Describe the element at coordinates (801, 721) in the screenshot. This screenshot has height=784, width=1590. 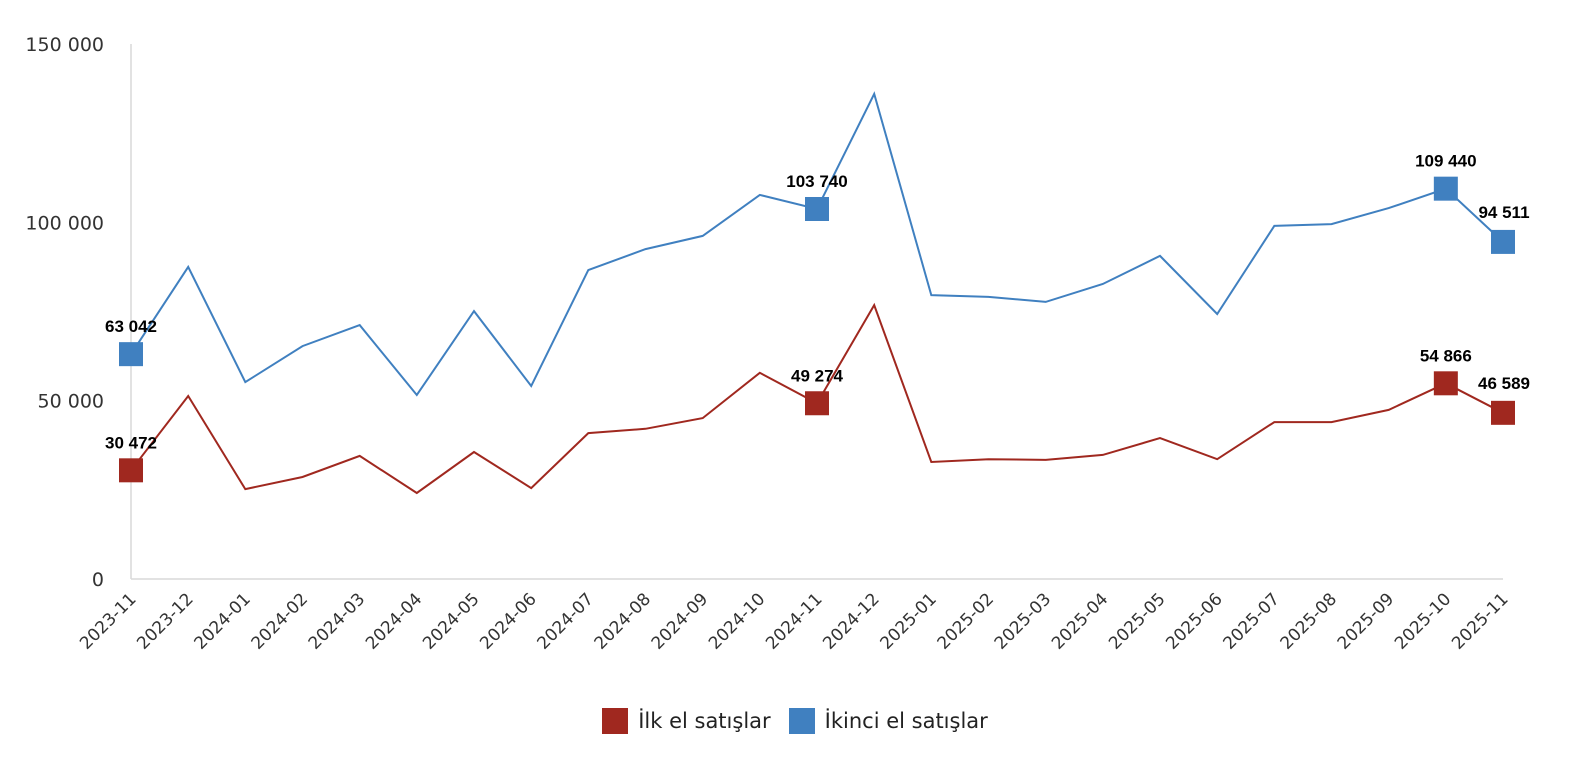
I see `legend-swatch-second-hand` at that location.